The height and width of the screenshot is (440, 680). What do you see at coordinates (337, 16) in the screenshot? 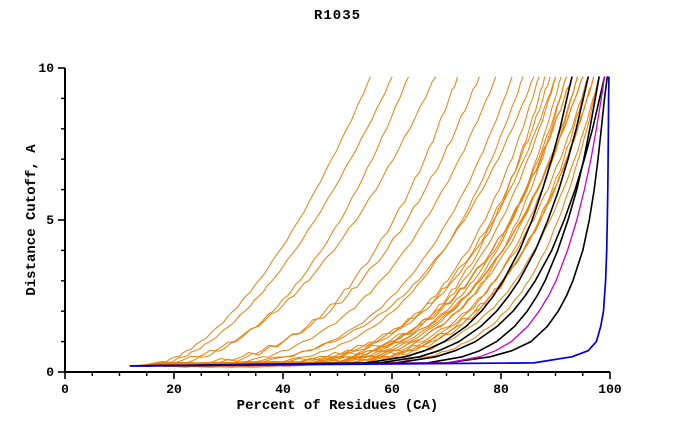
I see `chart-title: R1035` at bounding box center [337, 16].